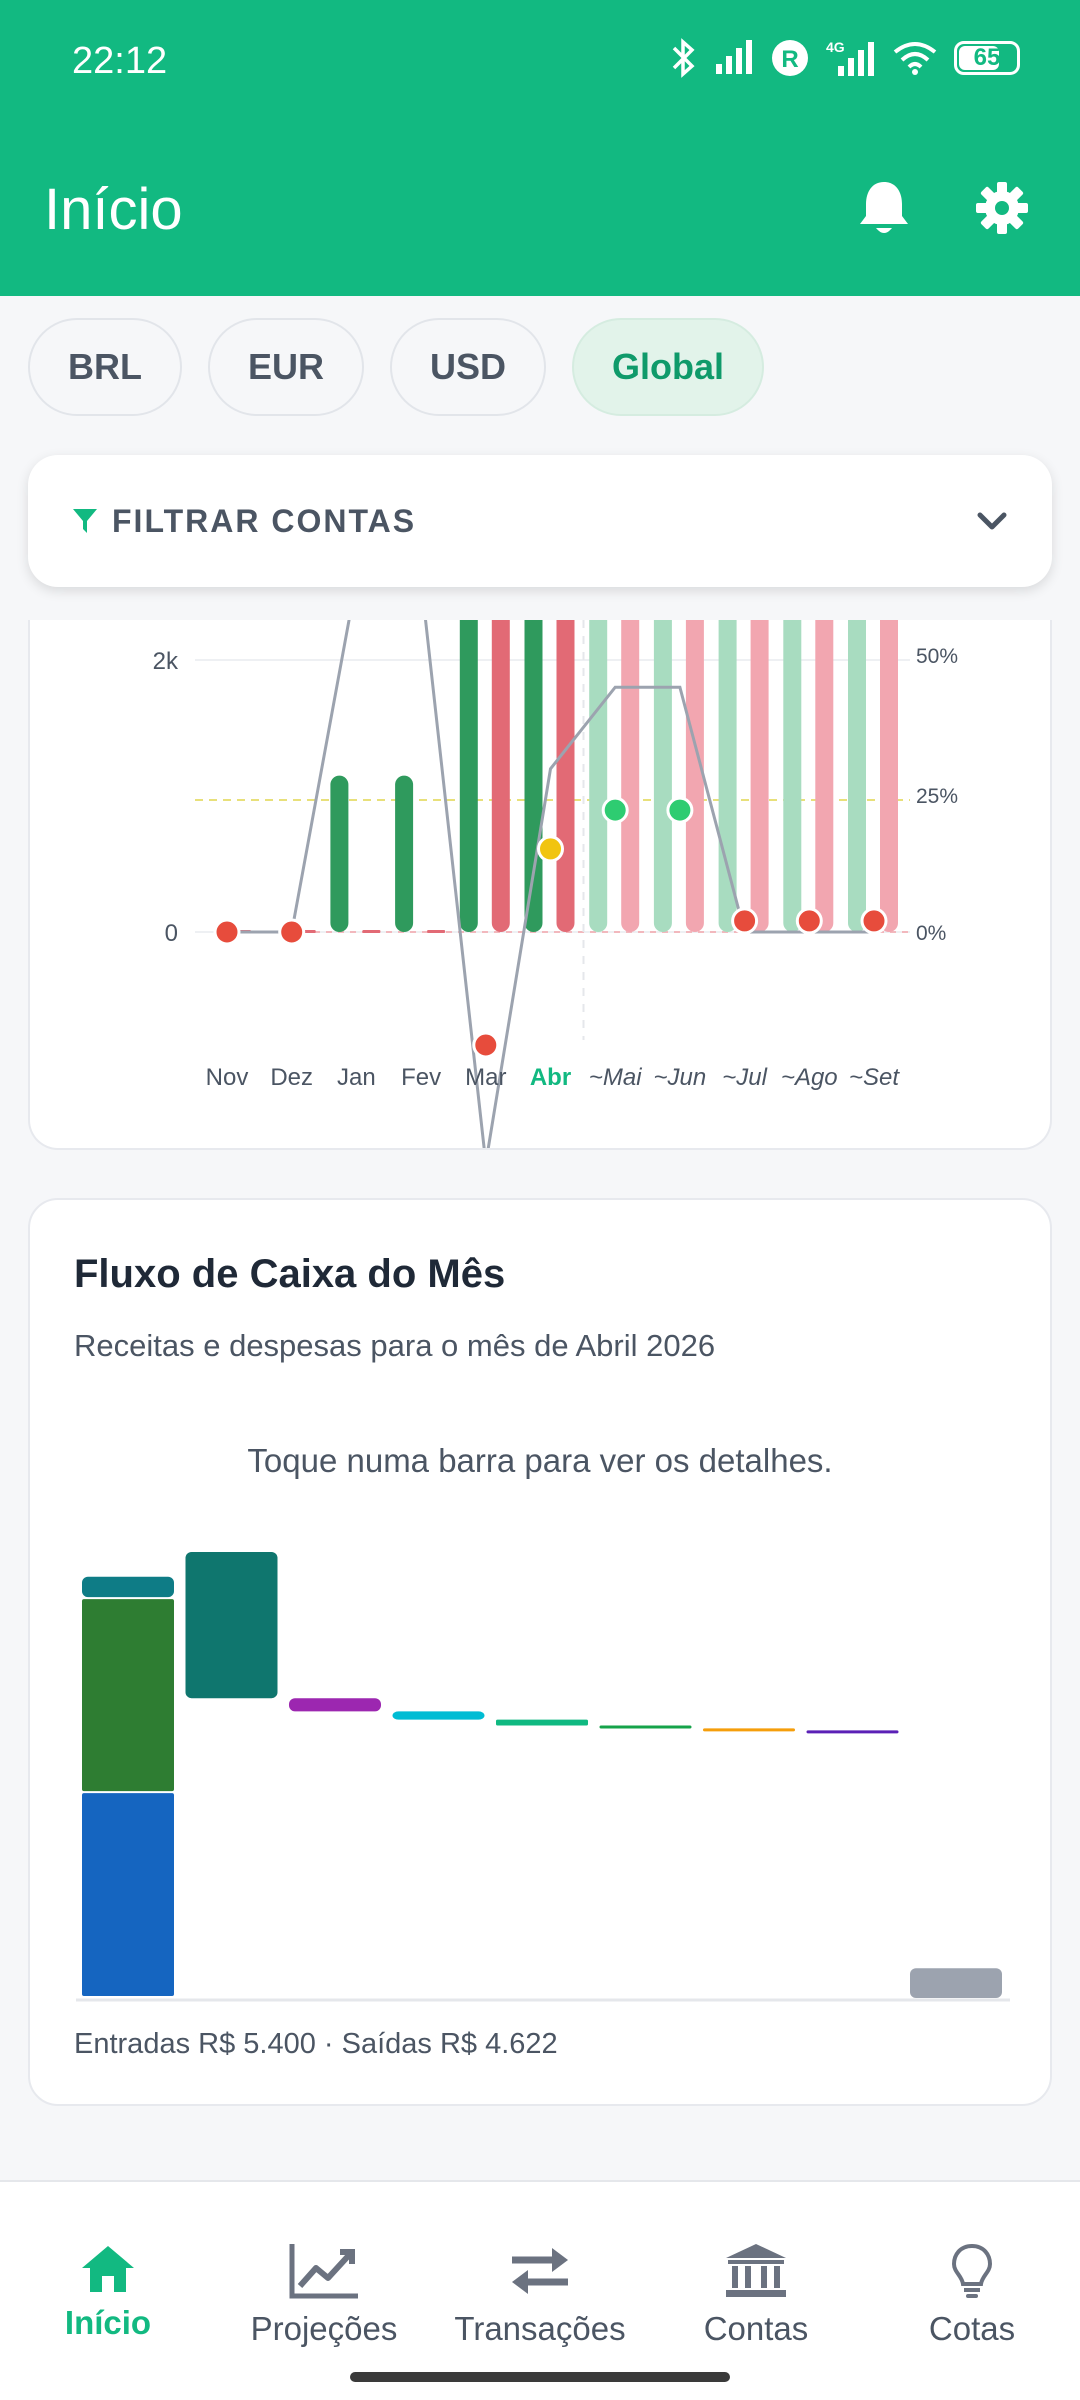 This screenshot has width=1080, height=2400. I want to click on status-time: 22:12, so click(120, 61).